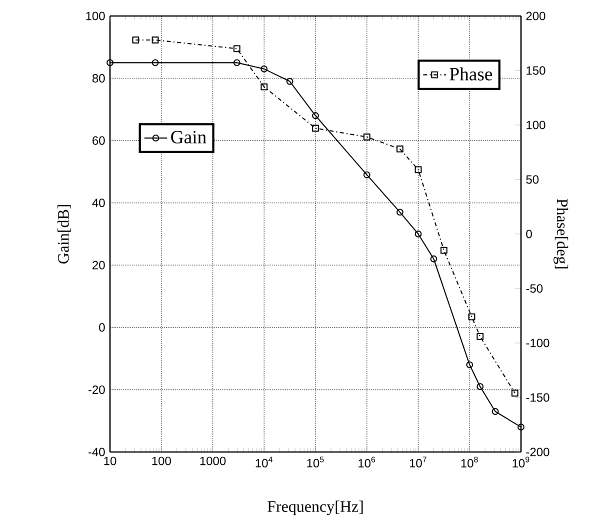  Describe the element at coordinates (536, 70) in the screenshot. I see `y2-tick-label: 150` at that location.